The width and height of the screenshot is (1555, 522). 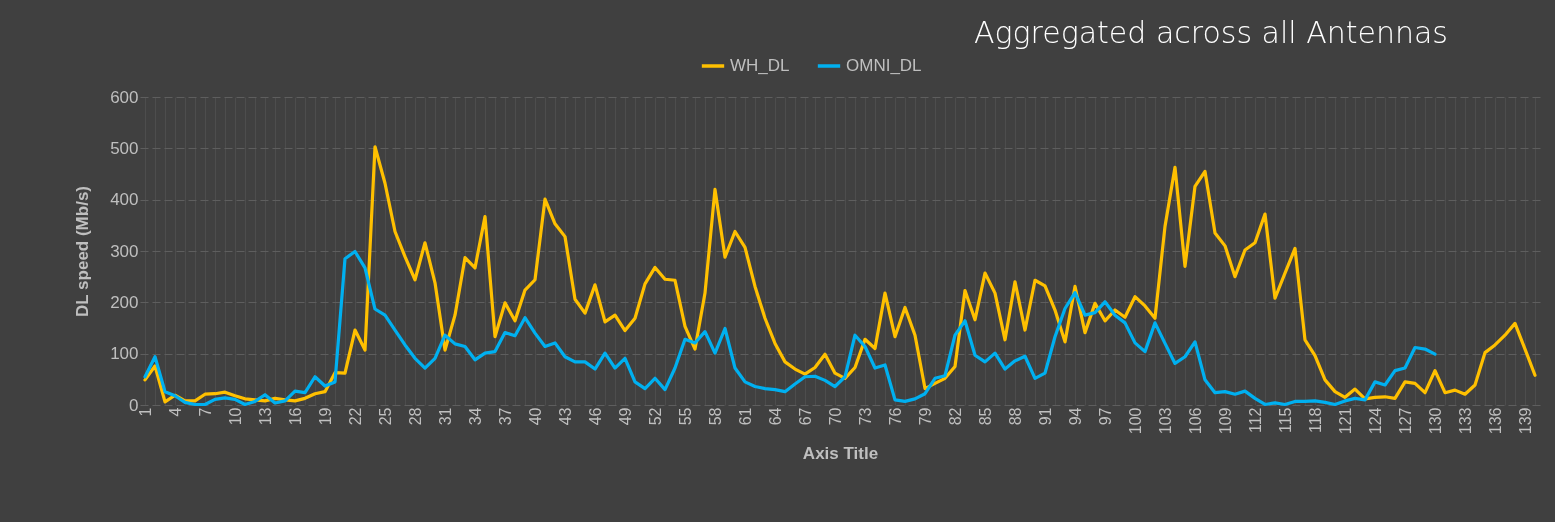 I want to click on x-tick-label: 46, so click(x=595, y=416).